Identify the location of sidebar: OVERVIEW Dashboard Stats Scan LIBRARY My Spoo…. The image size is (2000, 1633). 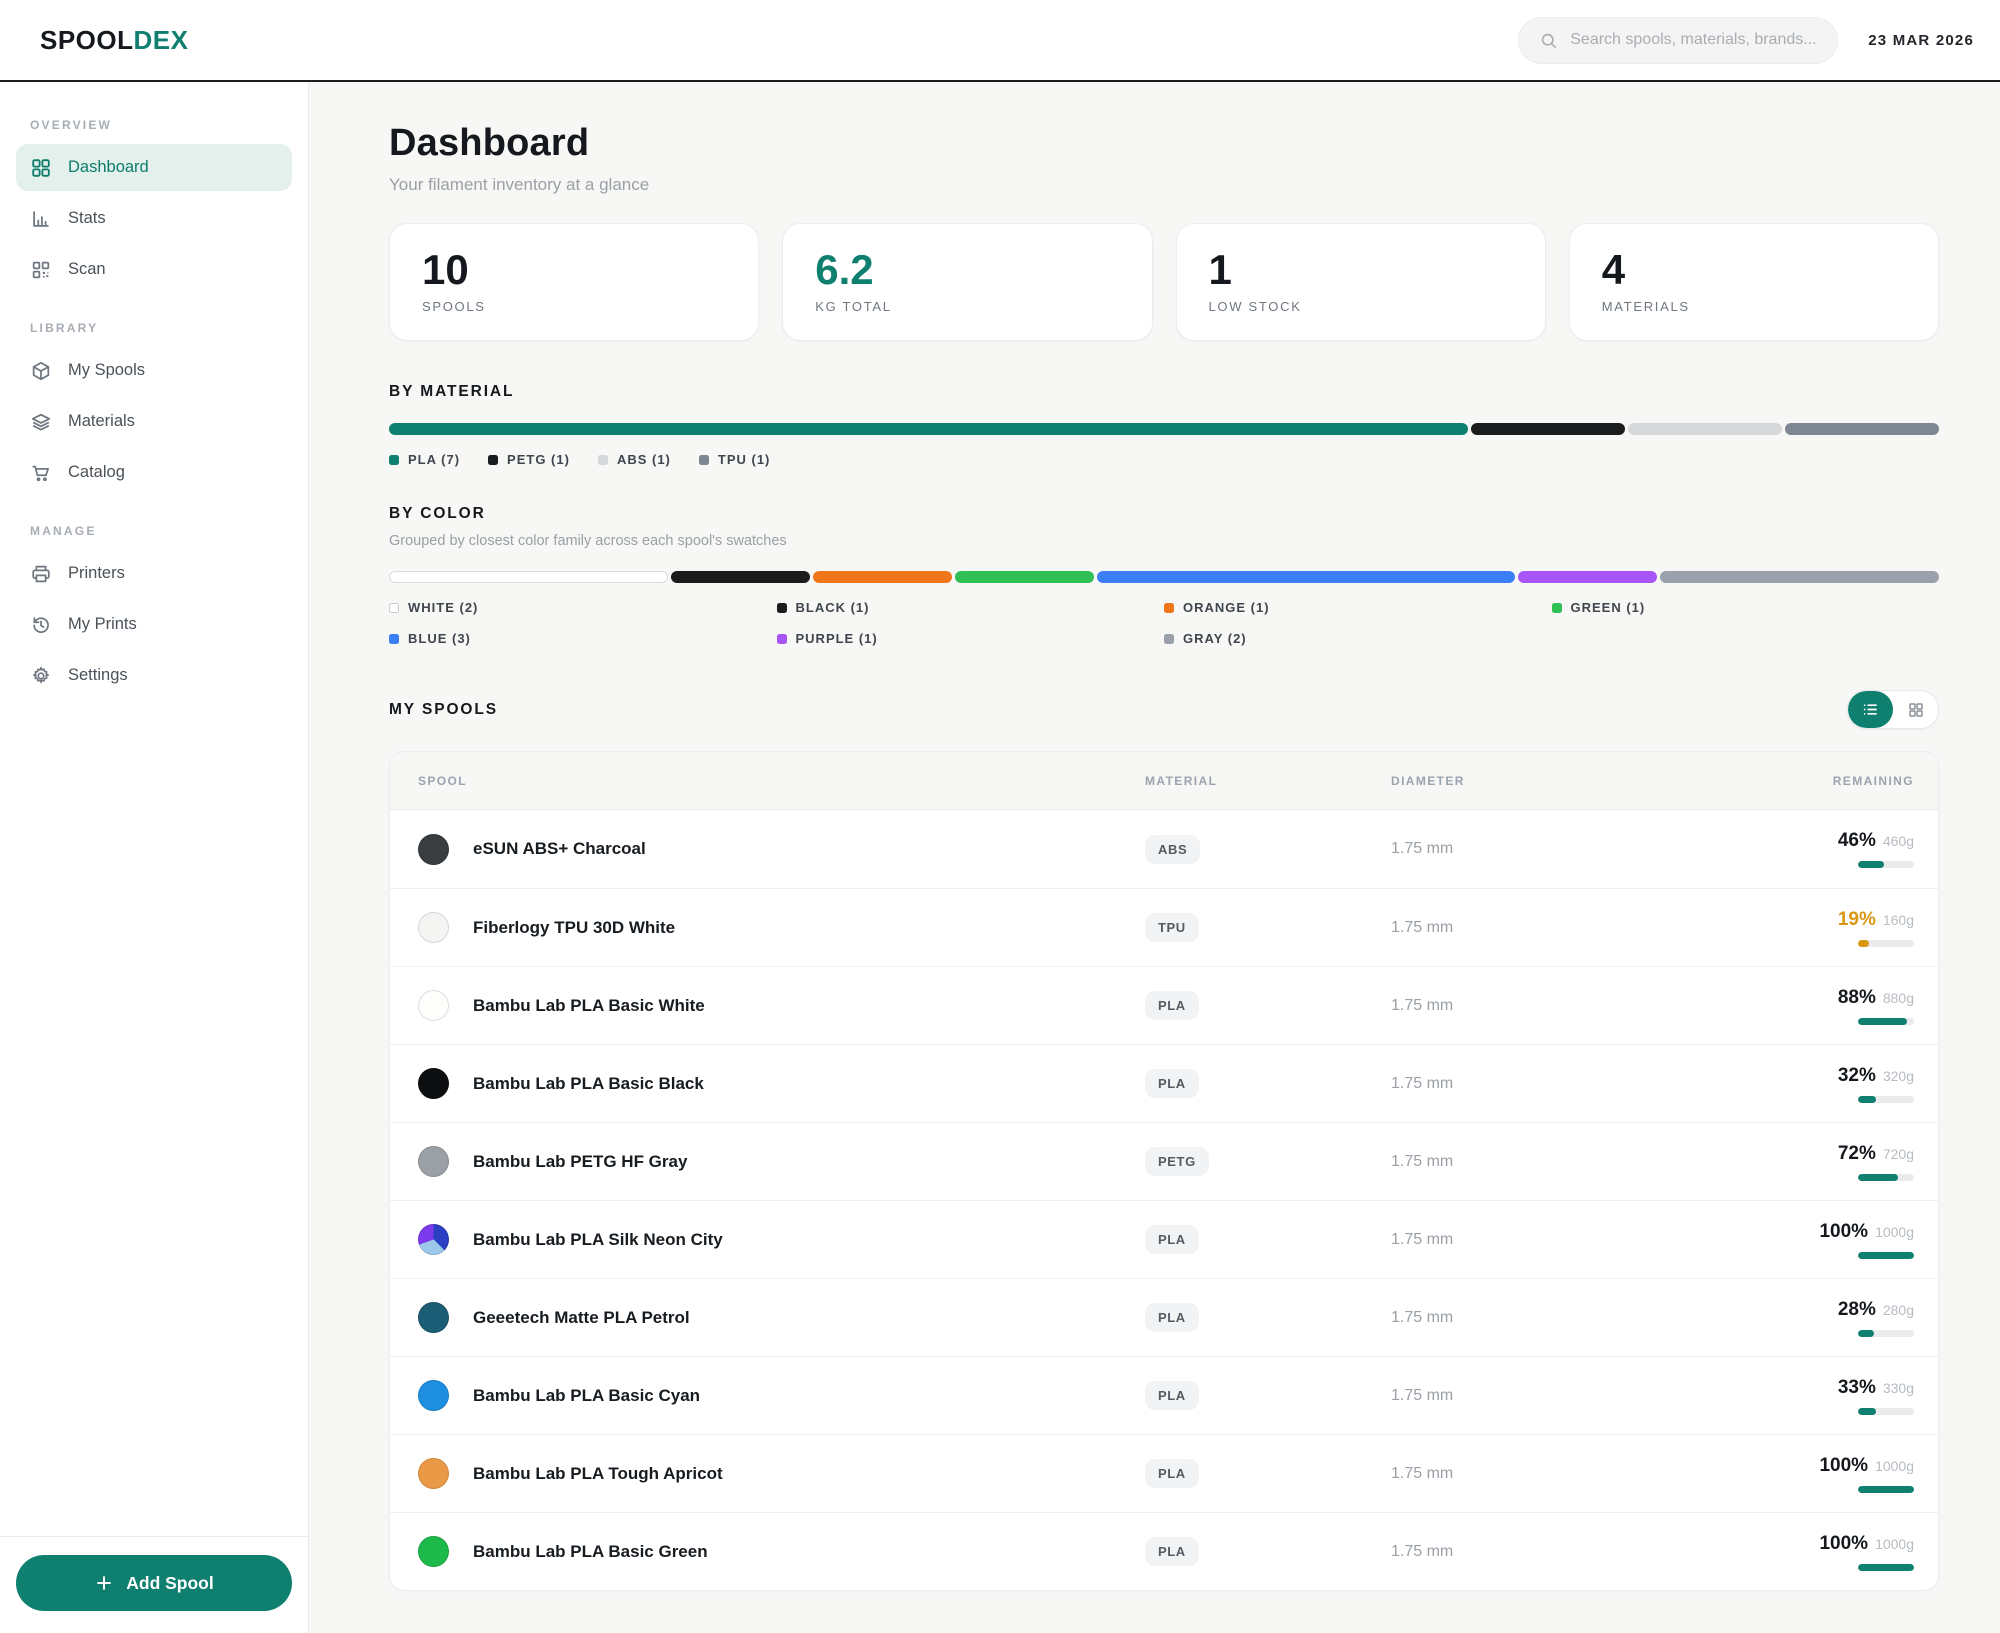
(154, 857).